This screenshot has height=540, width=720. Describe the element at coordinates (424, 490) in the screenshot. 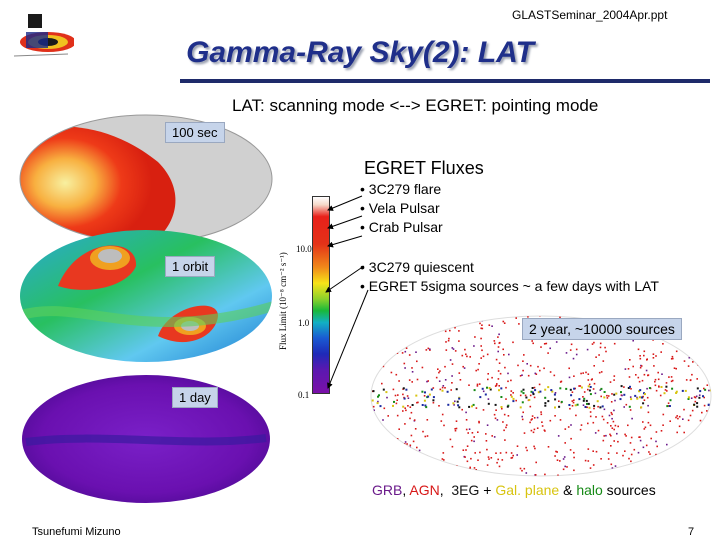

I see `legend-agn: AGN` at that location.